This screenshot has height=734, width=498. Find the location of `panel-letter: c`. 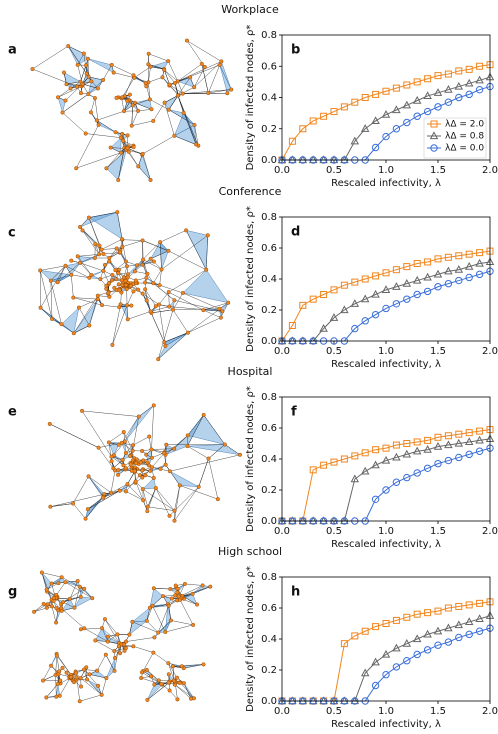

panel-letter: c is located at coordinates (12, 233).